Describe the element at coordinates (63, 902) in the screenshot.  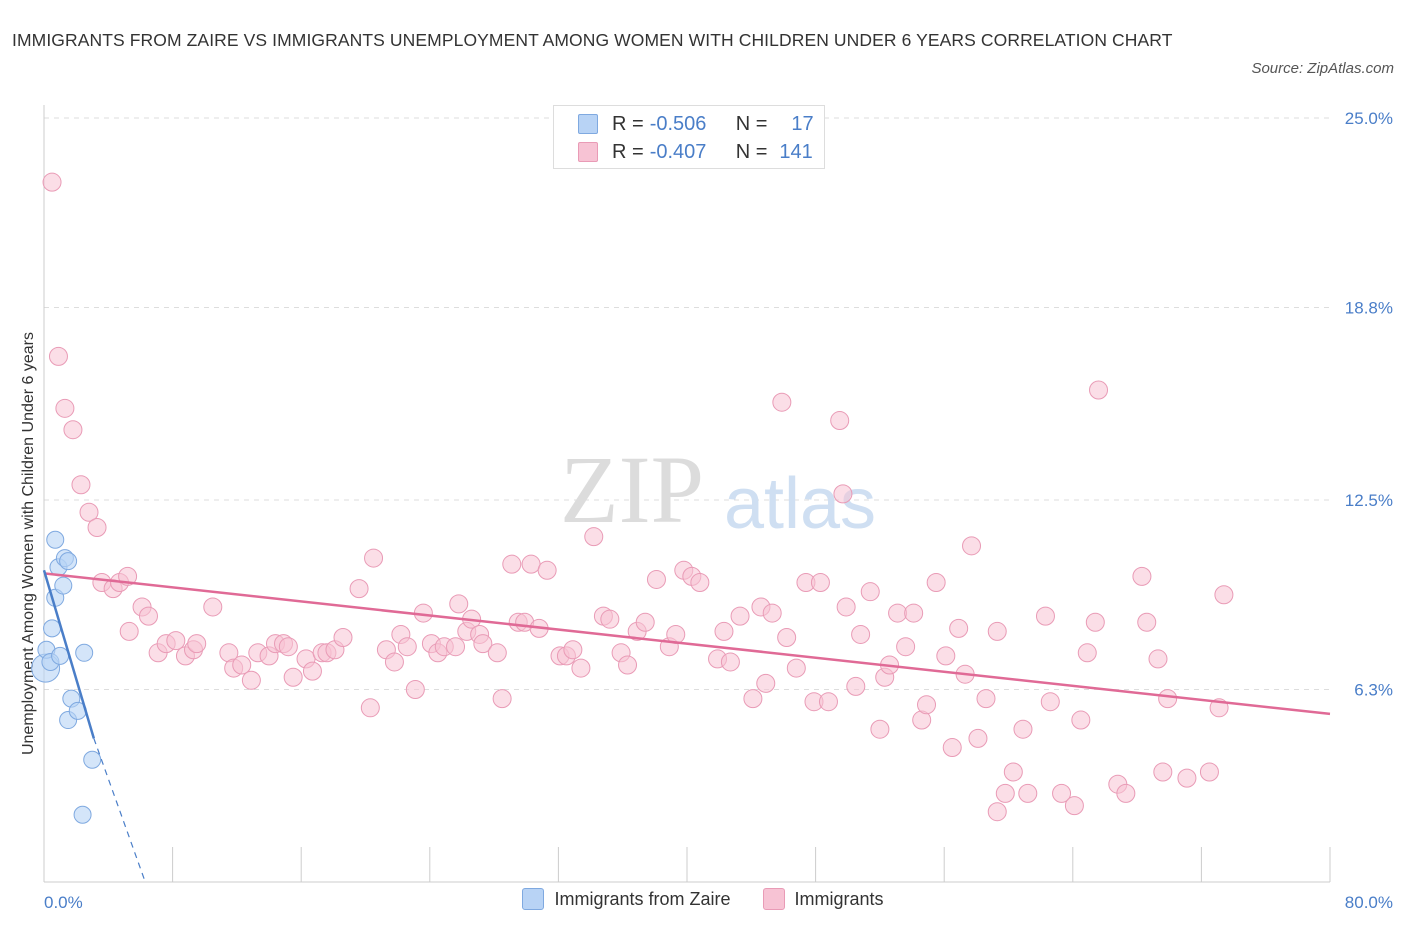
I see `x-tick-label: 0.0%` at that location.